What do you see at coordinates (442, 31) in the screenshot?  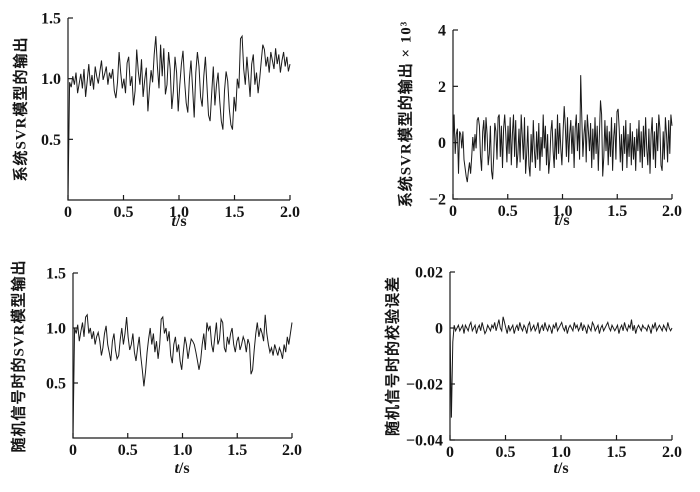 I see `y-tick-label: 4` at bounding box center [442, 31].